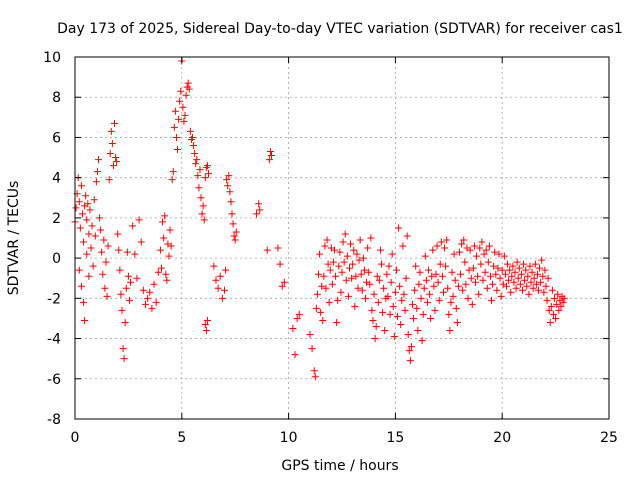 This screenshot has height=480, width=640. Describe the element at coordinates (609, 438) in the screenshot. I see `x-tick-label: 25` at that location.